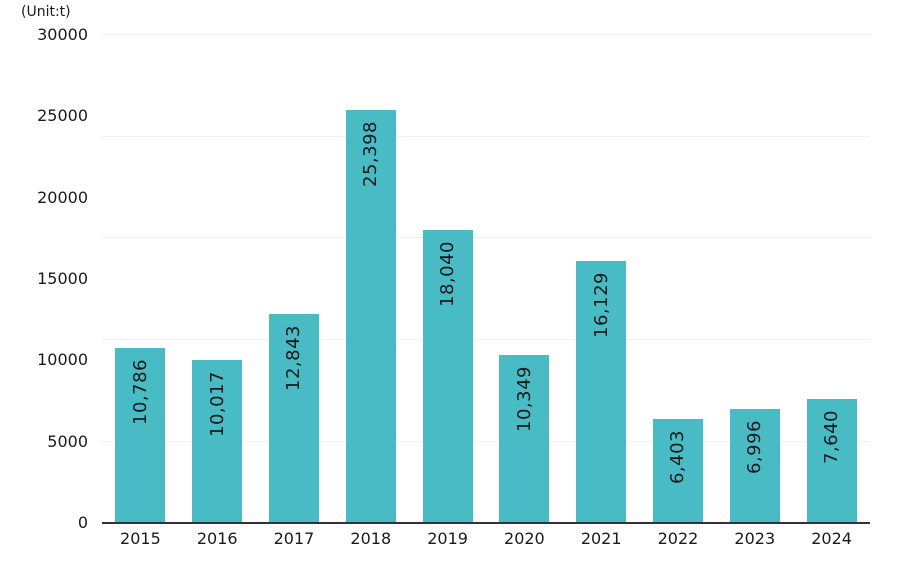 This screenshot has height=577, width=902. Describe the element at coordinates (293, 418) in the screenshot. I see `bar-2017: 12,843` at that location.